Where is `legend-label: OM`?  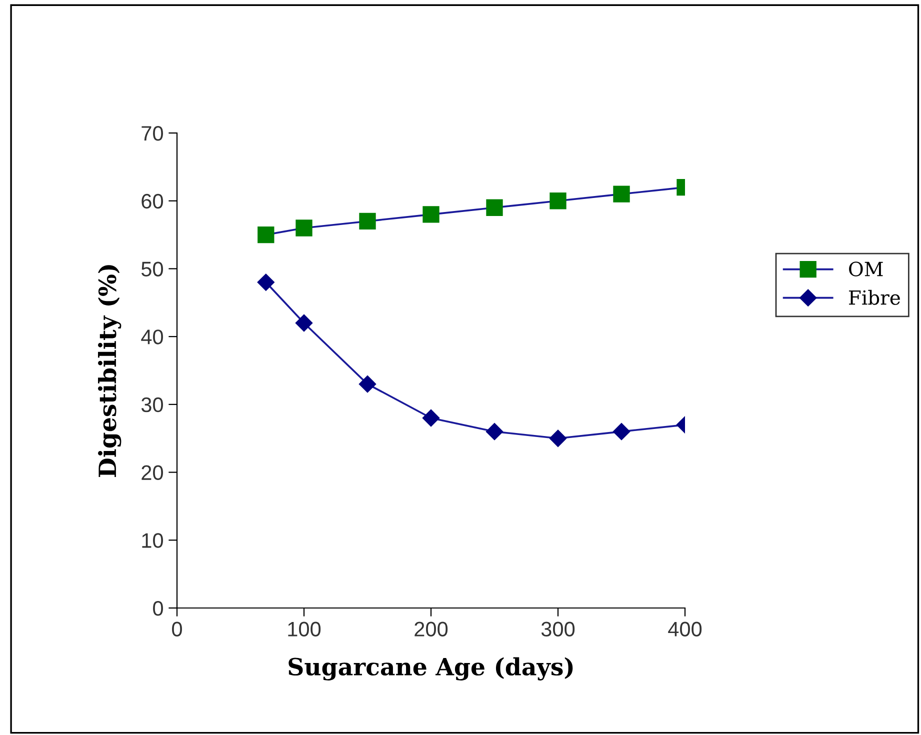
legend-label: OM is located at coordinates (866, 269).